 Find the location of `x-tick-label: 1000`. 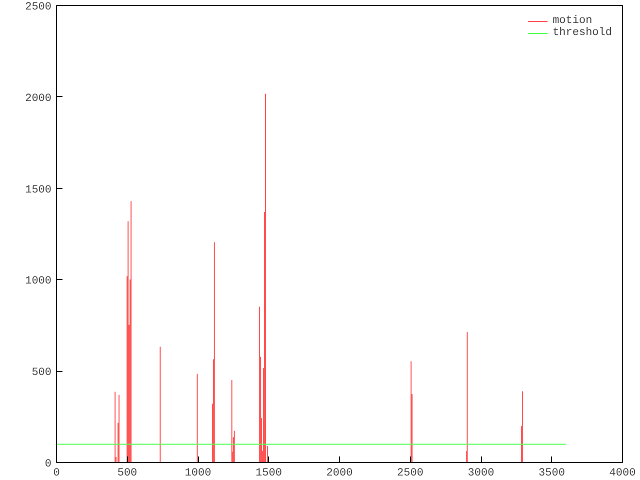

x-tick-label: 1000 is located at coordinates (198, 474).